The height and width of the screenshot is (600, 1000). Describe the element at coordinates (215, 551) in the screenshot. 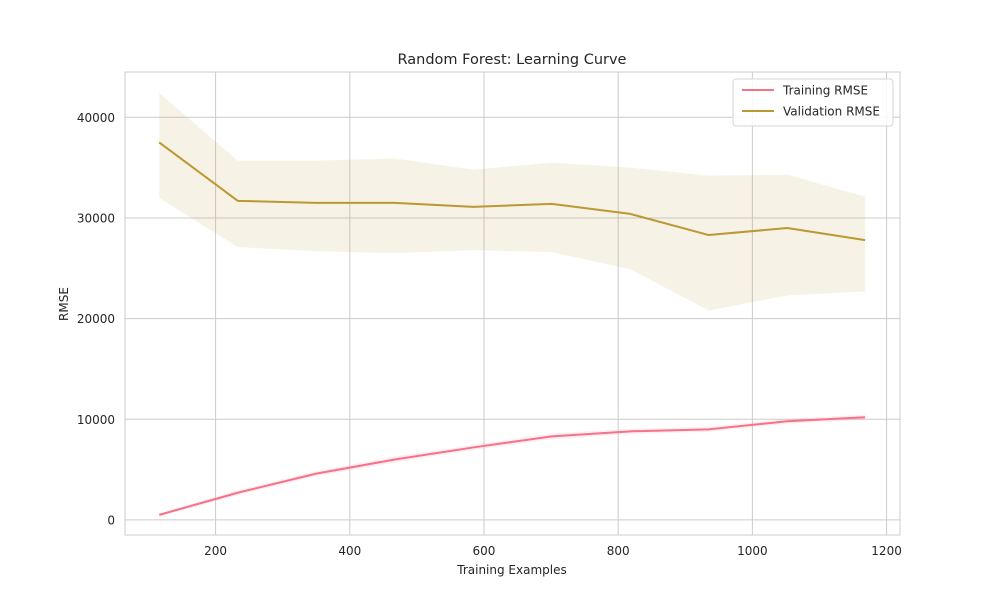

I see `x-tick-label: 200` at that location.